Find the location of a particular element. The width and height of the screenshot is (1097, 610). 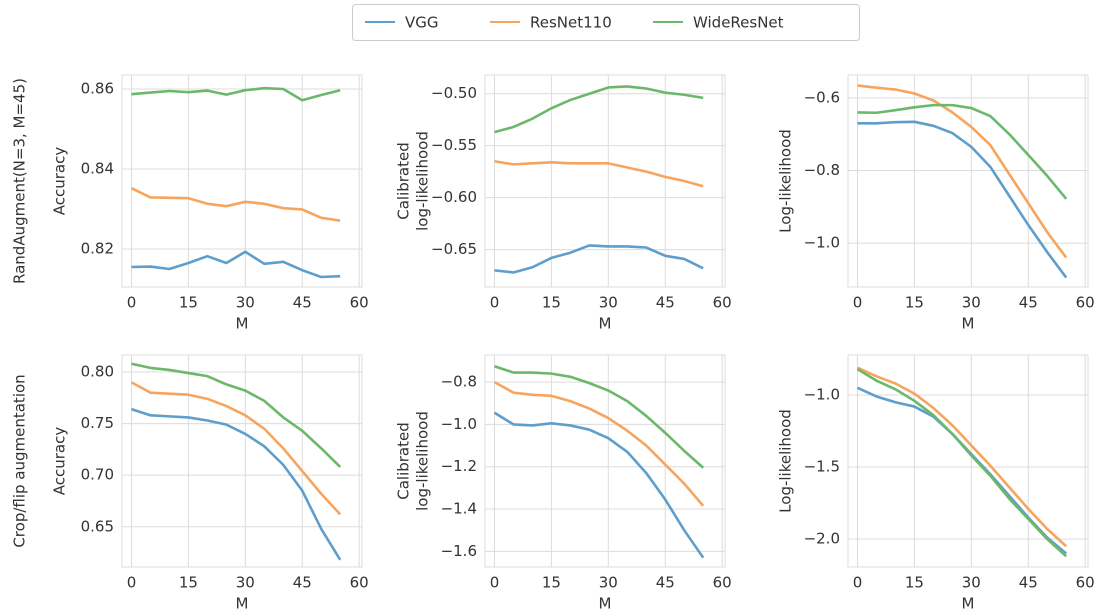

y-tick-label: −1.4 is located at coordinates (459, 509).